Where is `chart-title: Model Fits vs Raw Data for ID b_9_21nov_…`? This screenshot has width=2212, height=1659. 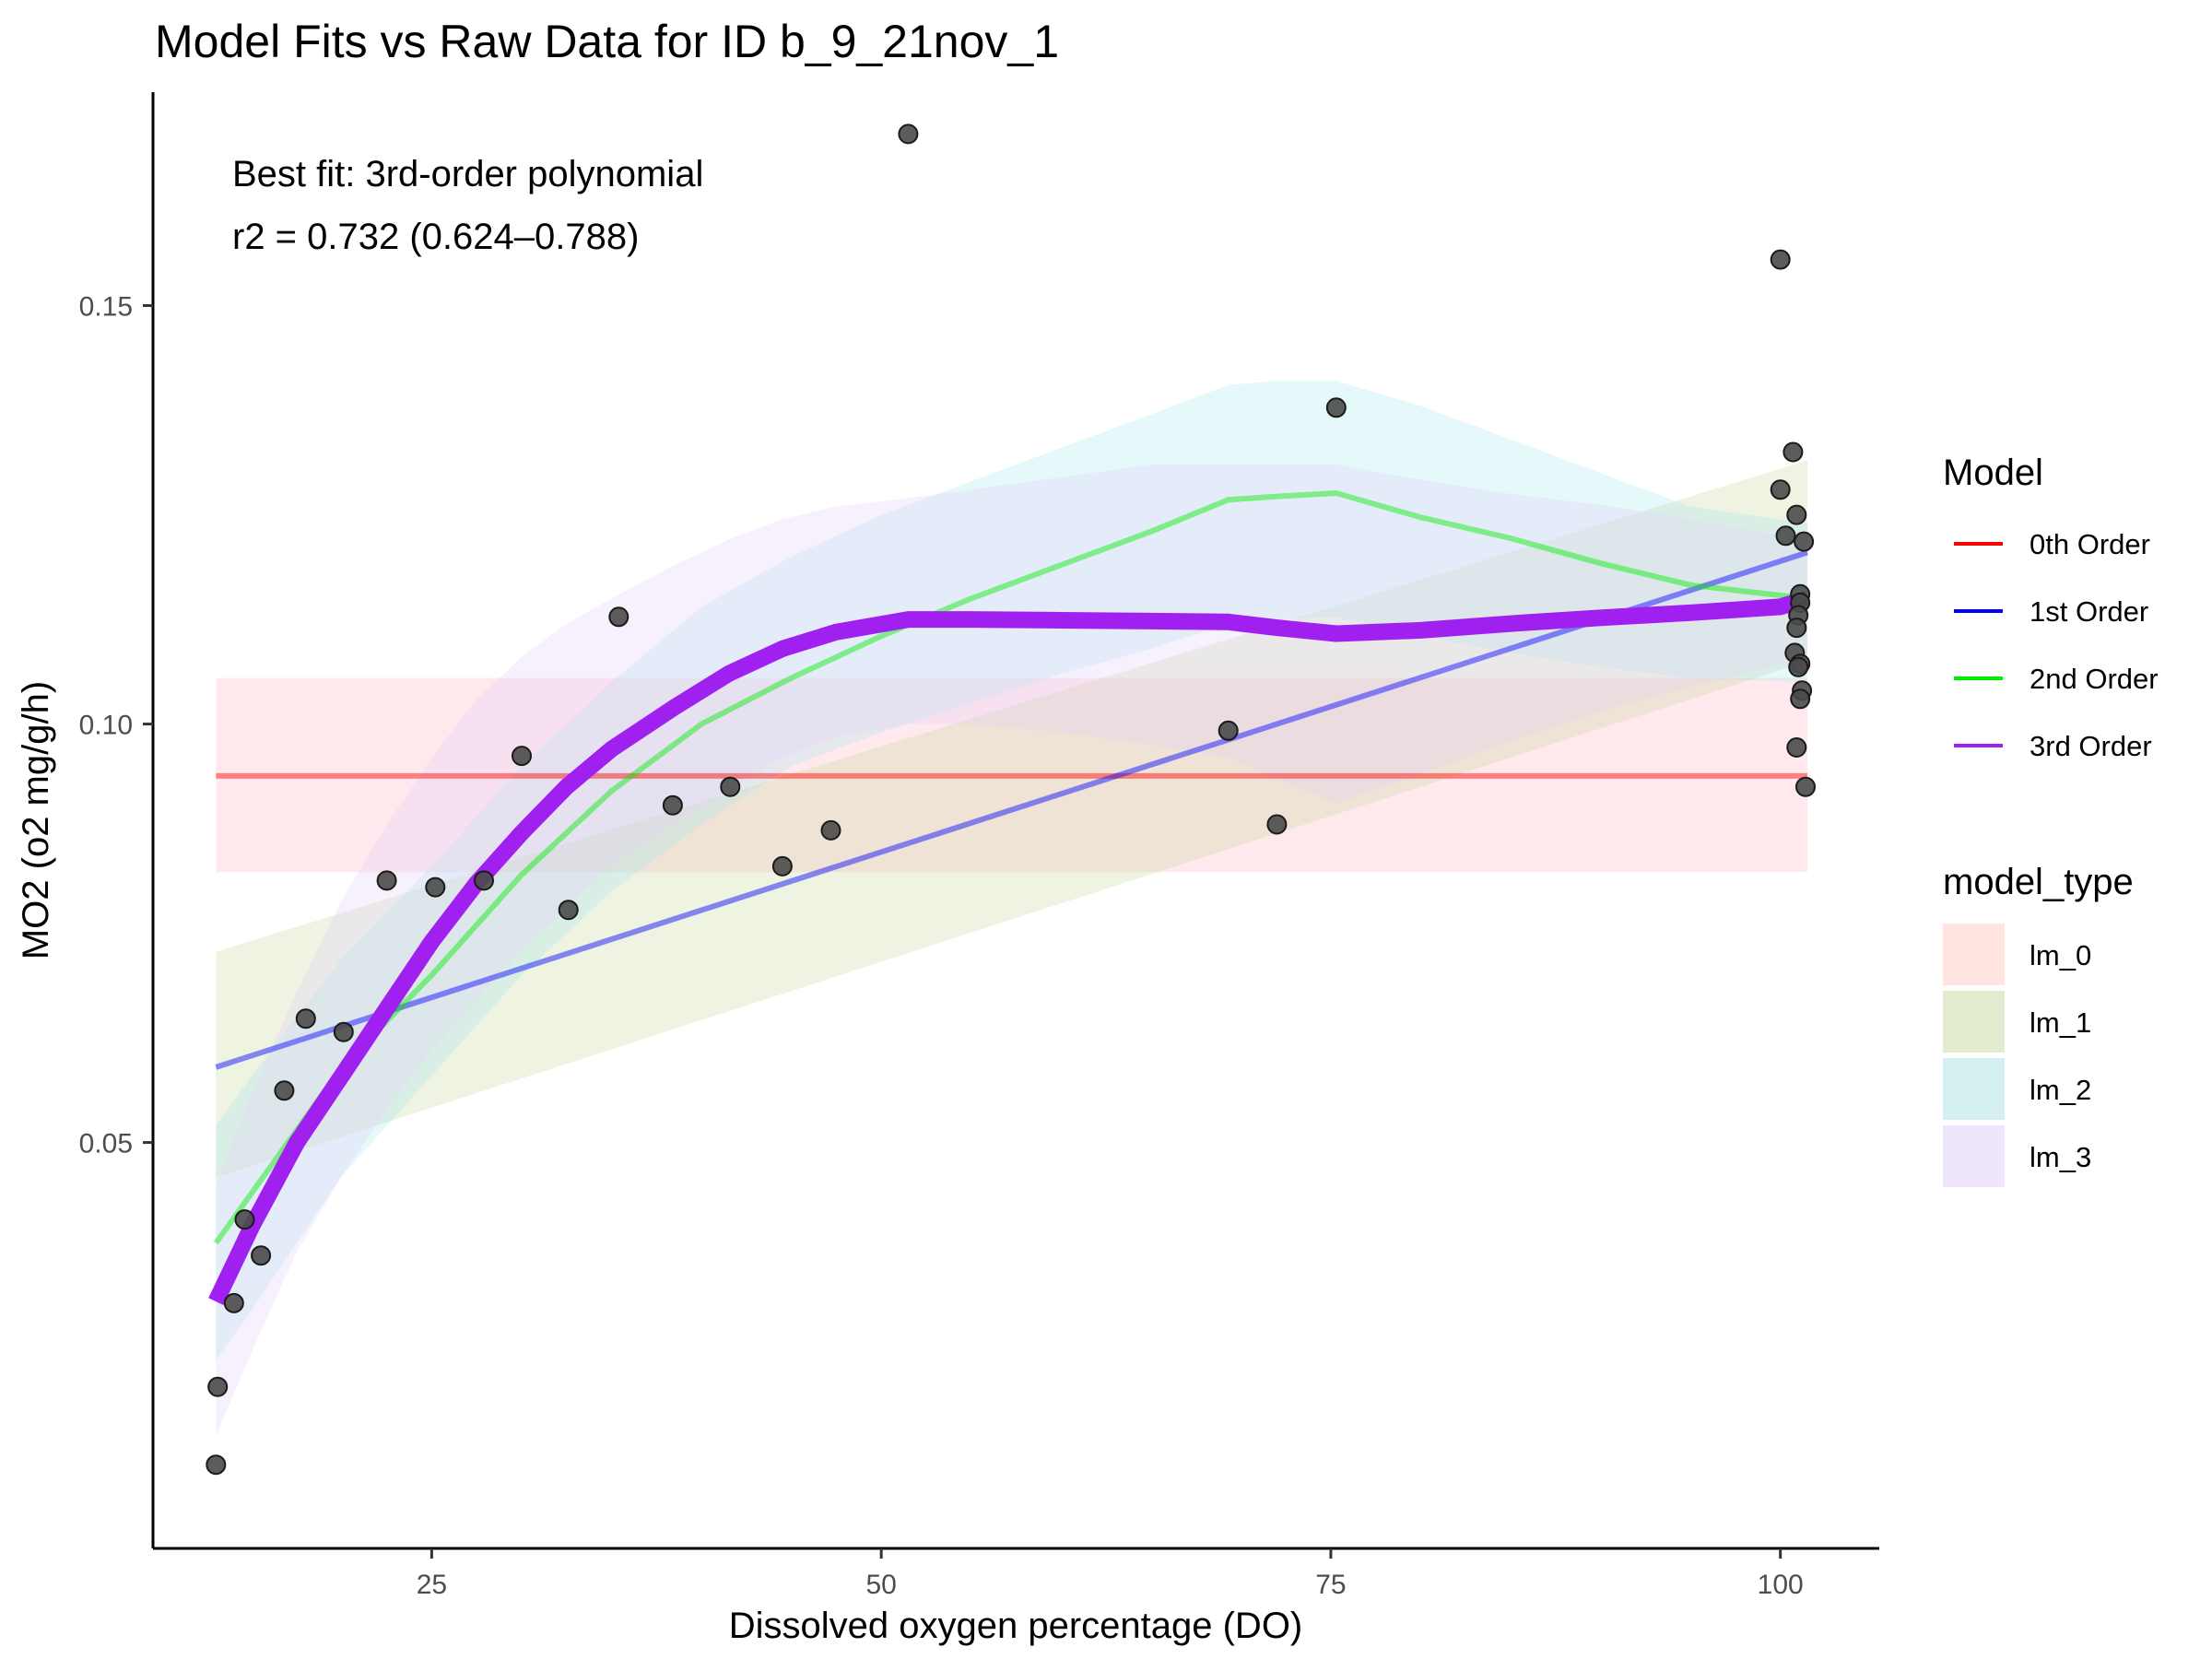 chart-title: Model Fits vs Raw Data for ID b_9_21nov_… is located at coordinates (607, 41).